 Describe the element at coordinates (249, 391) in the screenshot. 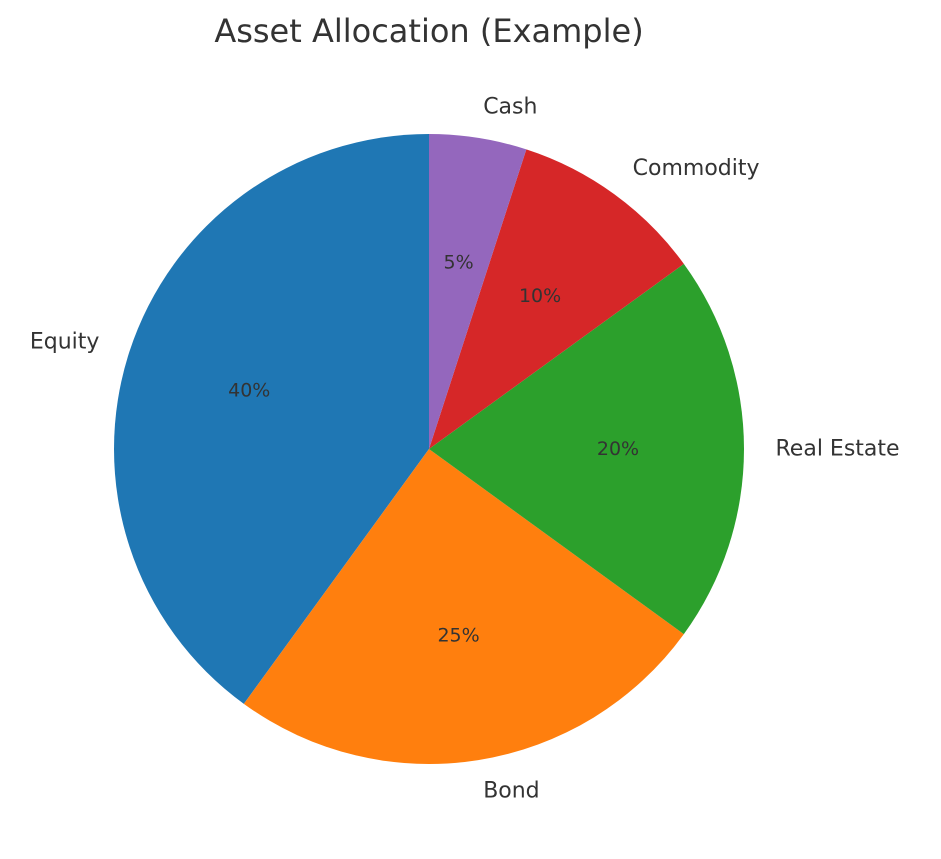

I see `pct-label-equity: 40%` at that location.